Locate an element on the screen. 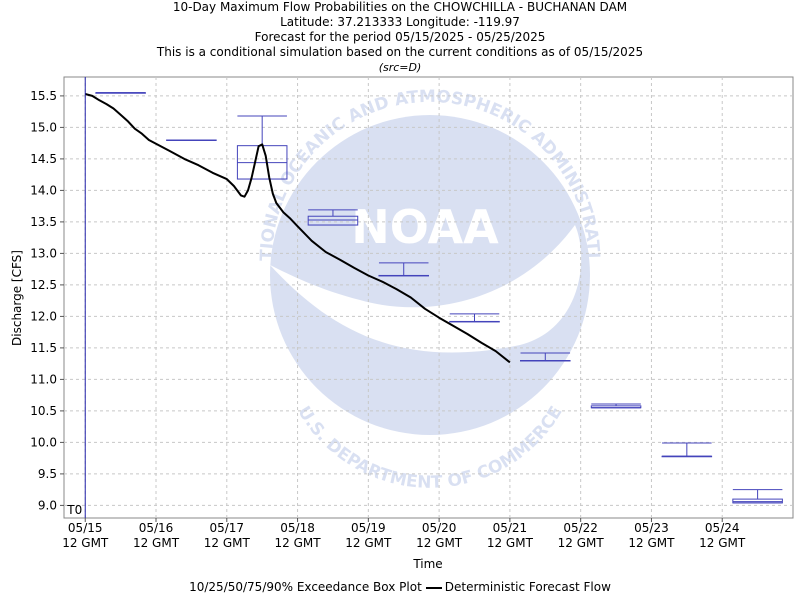 The image size is (800, 600). y-tick-label: 15.5 is located at coordinates (43, 96).